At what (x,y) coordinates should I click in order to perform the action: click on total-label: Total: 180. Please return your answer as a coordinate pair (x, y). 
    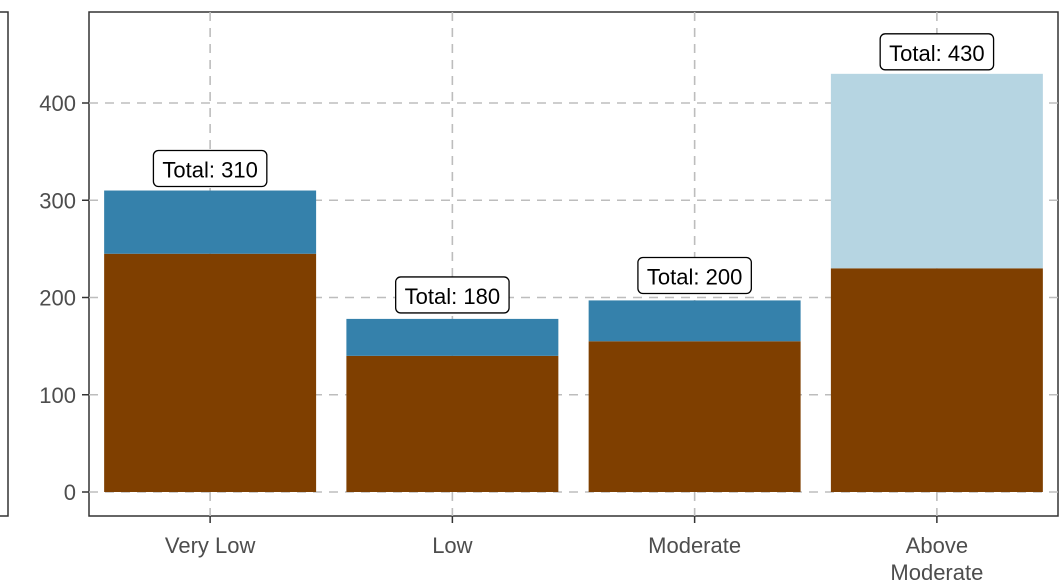
    Looking at the image, I should click on (452, 296).